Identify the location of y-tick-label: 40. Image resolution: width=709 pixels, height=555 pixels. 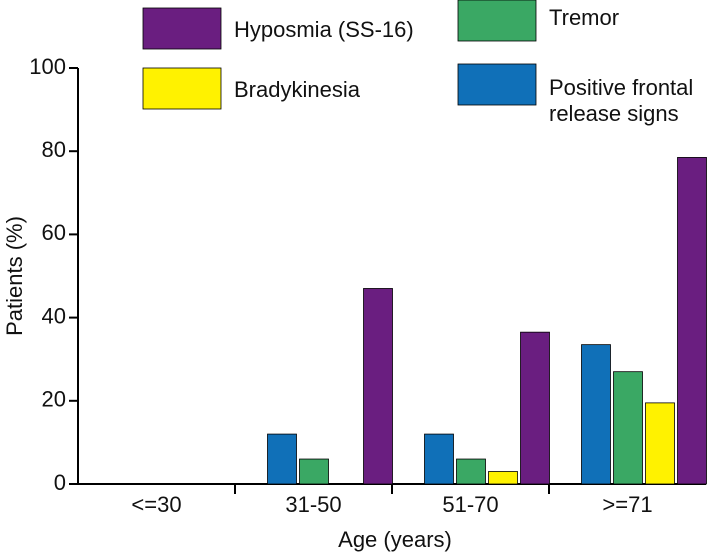
(54, 315).